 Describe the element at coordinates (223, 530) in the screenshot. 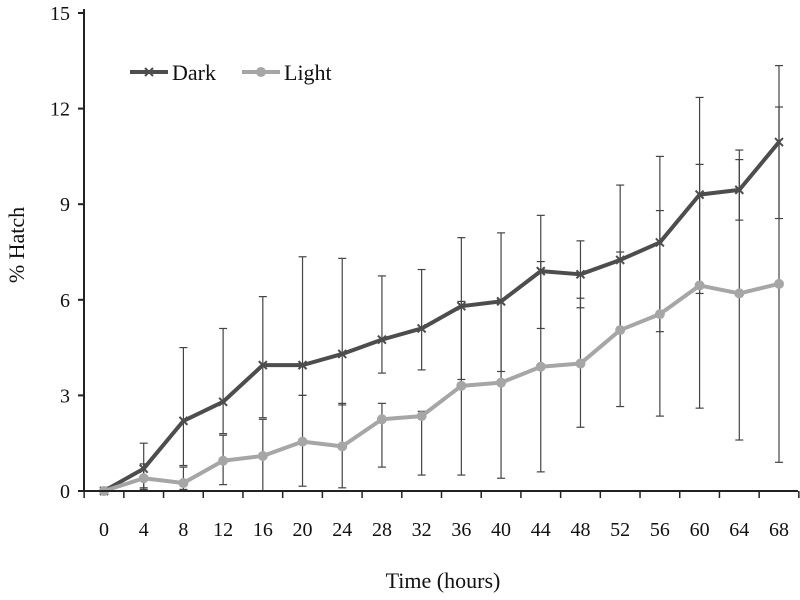

I see `x-tick-label: 12` at that location.